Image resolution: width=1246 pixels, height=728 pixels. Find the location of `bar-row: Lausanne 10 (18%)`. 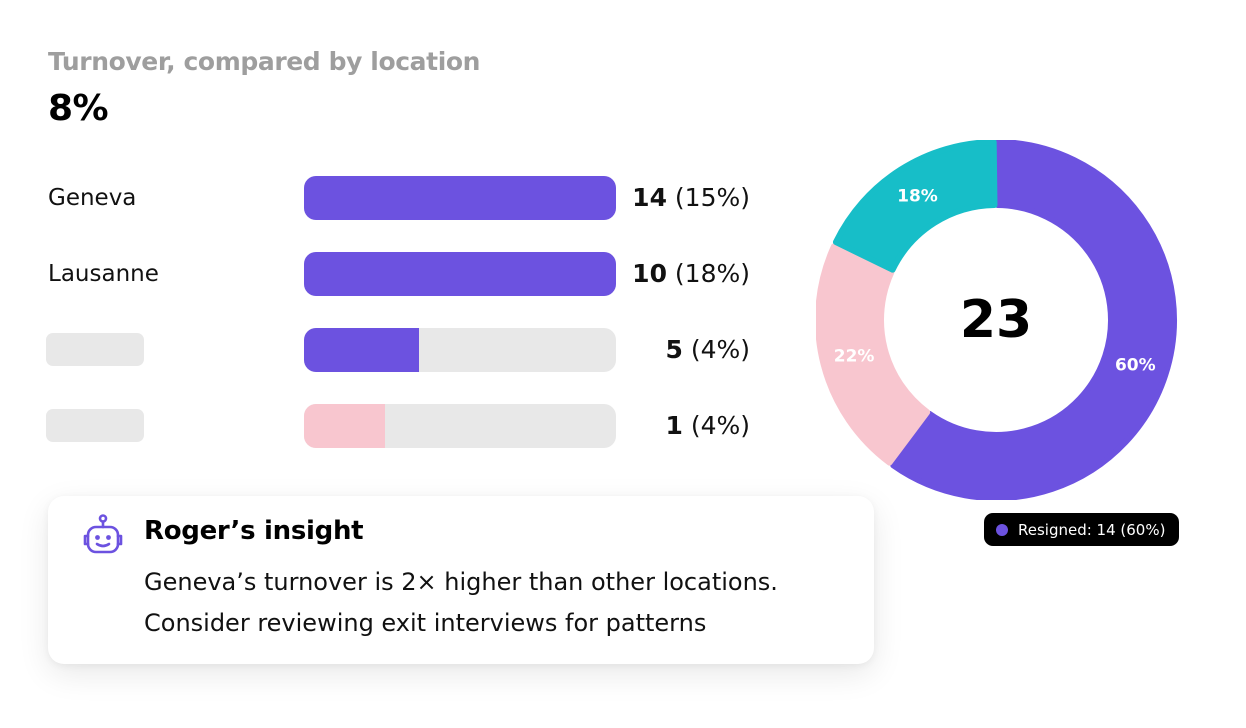

bar-row: Lausanne 10 (18%) is located at coordinates (390, 274).